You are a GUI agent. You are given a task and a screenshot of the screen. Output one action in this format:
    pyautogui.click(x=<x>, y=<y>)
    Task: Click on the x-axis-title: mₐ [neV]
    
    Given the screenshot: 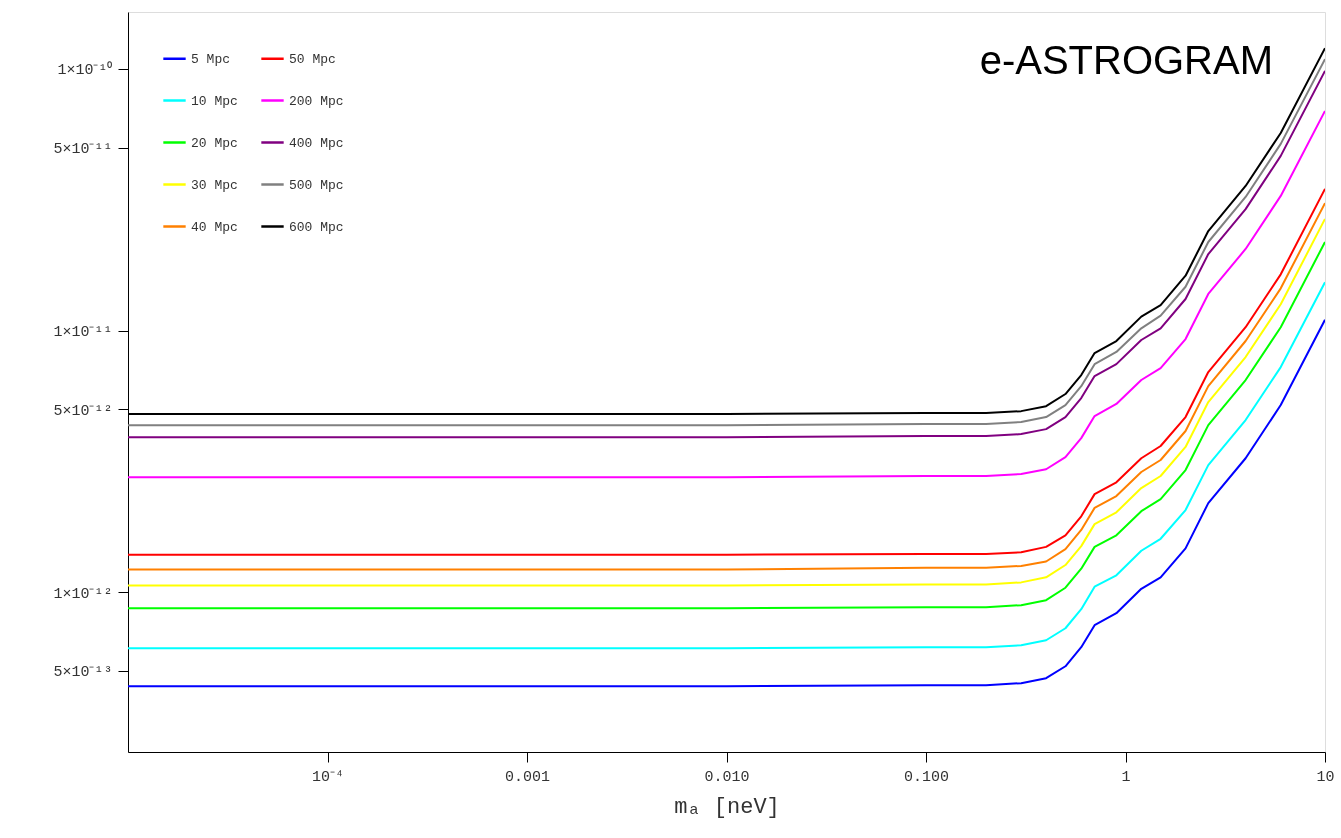 What is the action you would take?
    pyautogui.click(x=727, y=807)
    